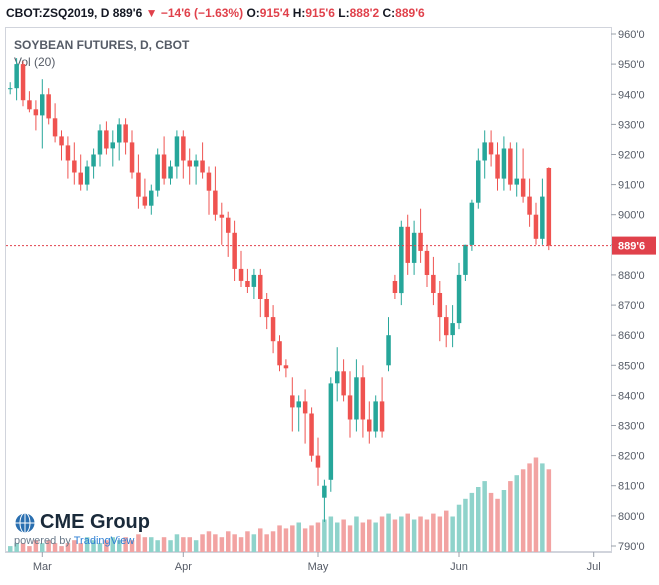  I want to click on open-value: 915'4, so click(274, 13).